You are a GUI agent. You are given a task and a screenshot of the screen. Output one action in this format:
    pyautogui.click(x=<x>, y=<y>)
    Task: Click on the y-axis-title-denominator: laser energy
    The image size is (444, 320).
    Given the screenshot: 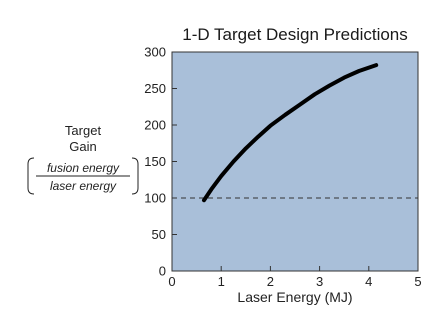 What is the action you would take?
    pyautogui.click(x=83, y=186)
    